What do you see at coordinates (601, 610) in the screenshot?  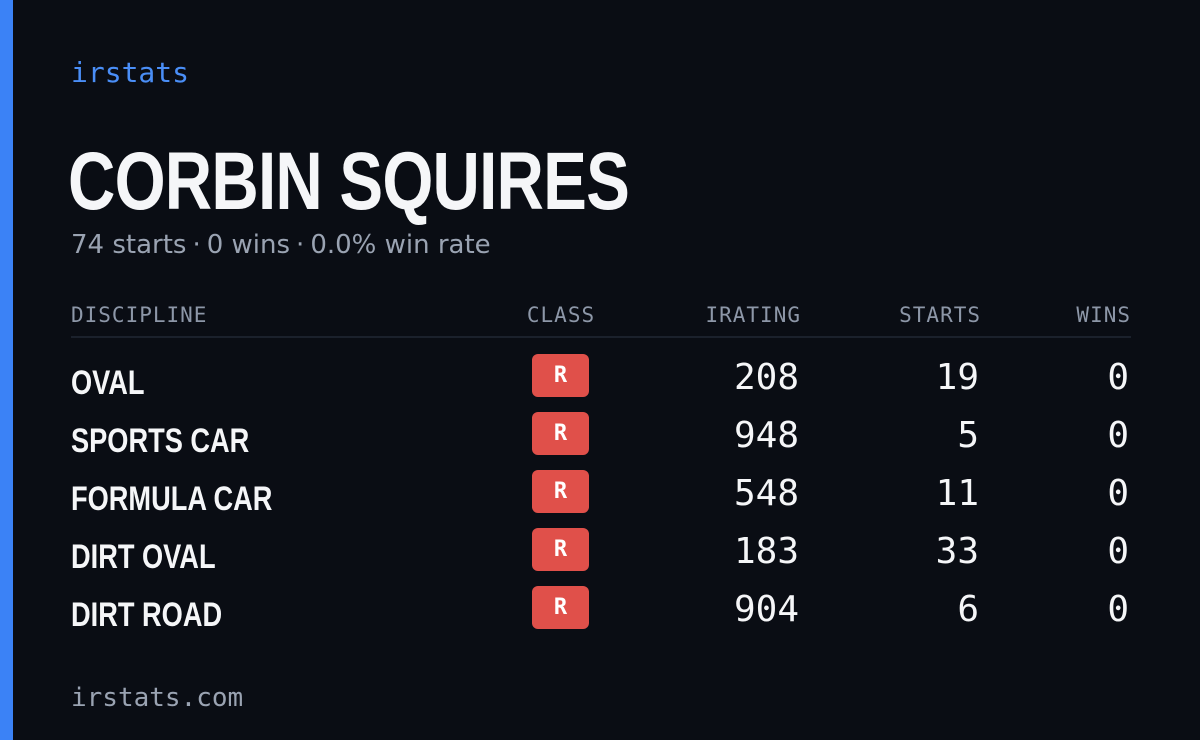 I see `table-row: DIRT ROAD R 904 6 0` at bounding box center [601, 610].